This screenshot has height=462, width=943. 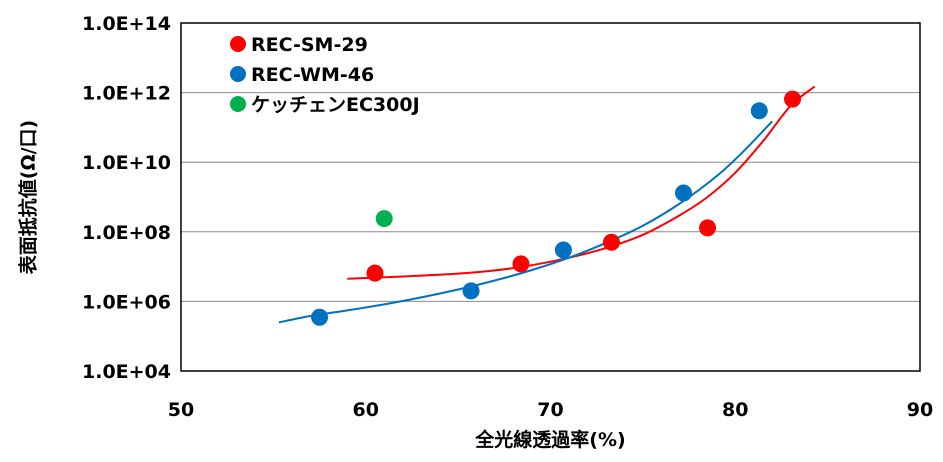 What do you see at coordinates (28, 197) in the screenshot?
I see `y-axis-title: 表面抵抗値(Ω/口)` at bounding box center [28, 197].